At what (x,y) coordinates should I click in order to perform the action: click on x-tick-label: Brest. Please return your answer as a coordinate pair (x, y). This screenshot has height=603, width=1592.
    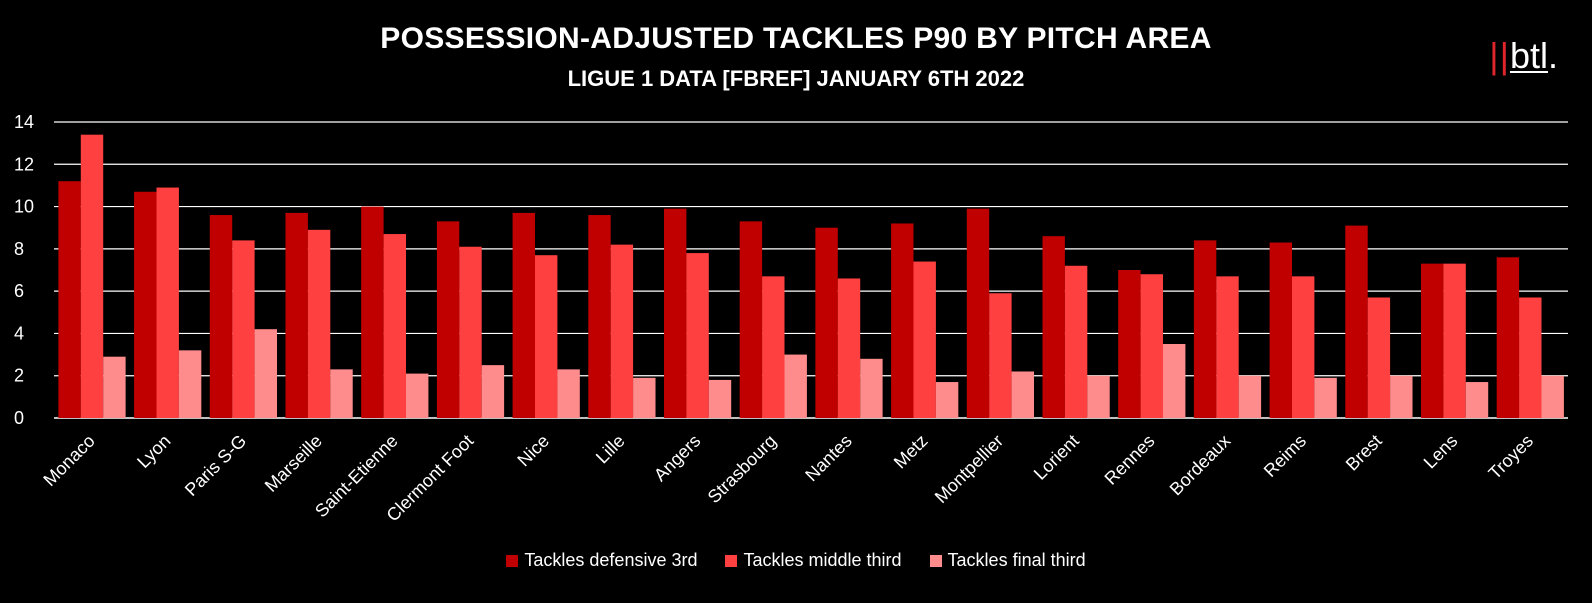
    Looking at the image, I should click on (1364, 453).